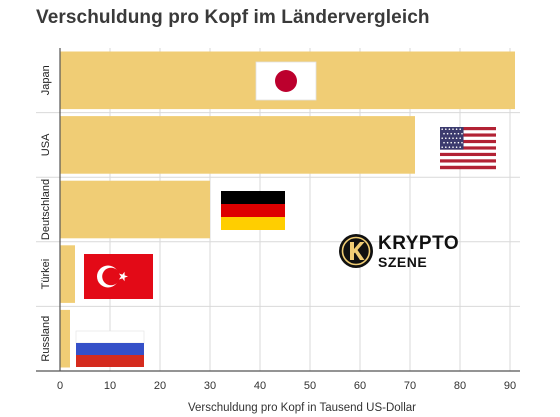  I want to click on x-tick-label: 90, so click(510, 386).